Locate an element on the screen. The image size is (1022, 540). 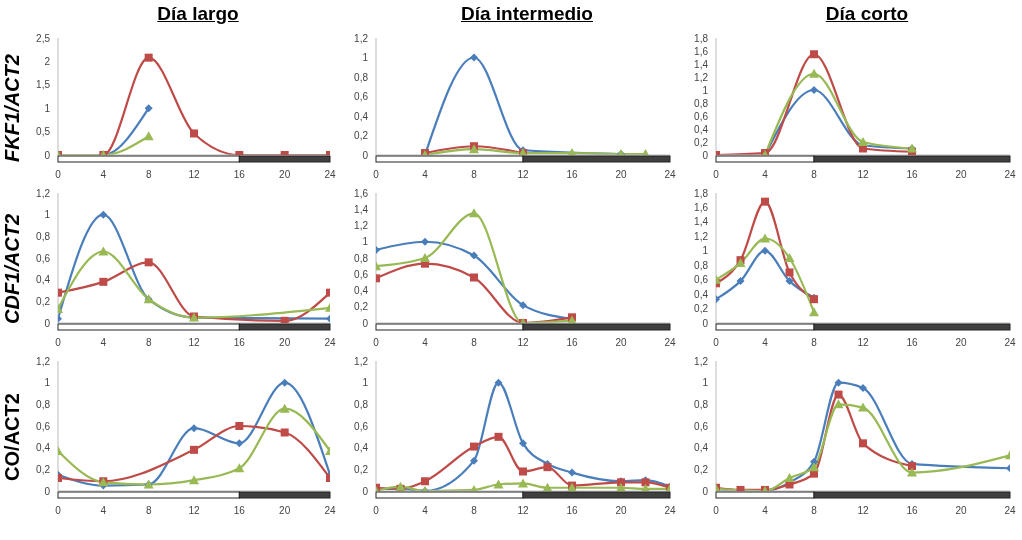
chart-title: Día largo is located at coordinates (198, 14).